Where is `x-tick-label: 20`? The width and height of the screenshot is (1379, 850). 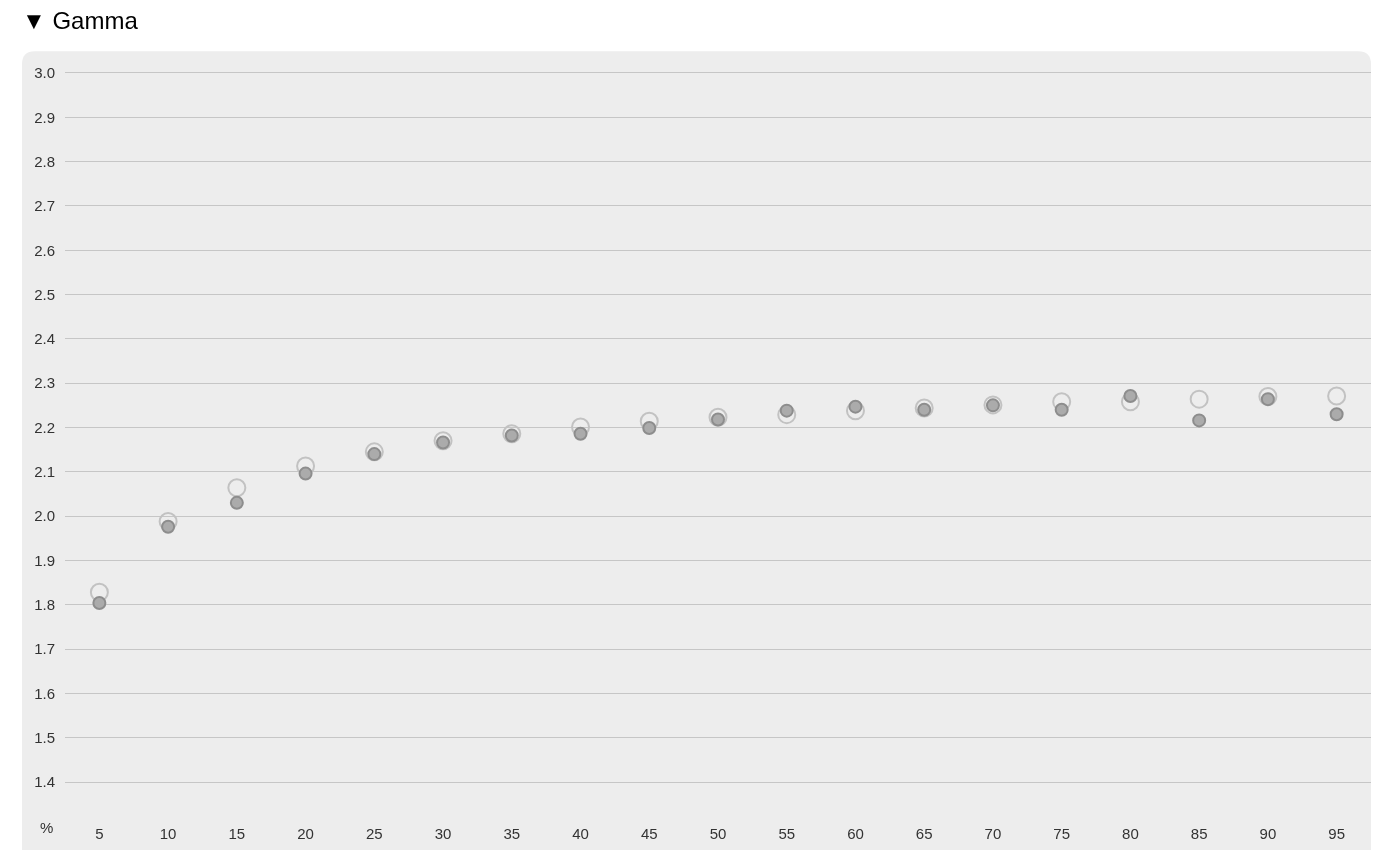
x-tick-label: 20 is located at coordinates (305, 833).